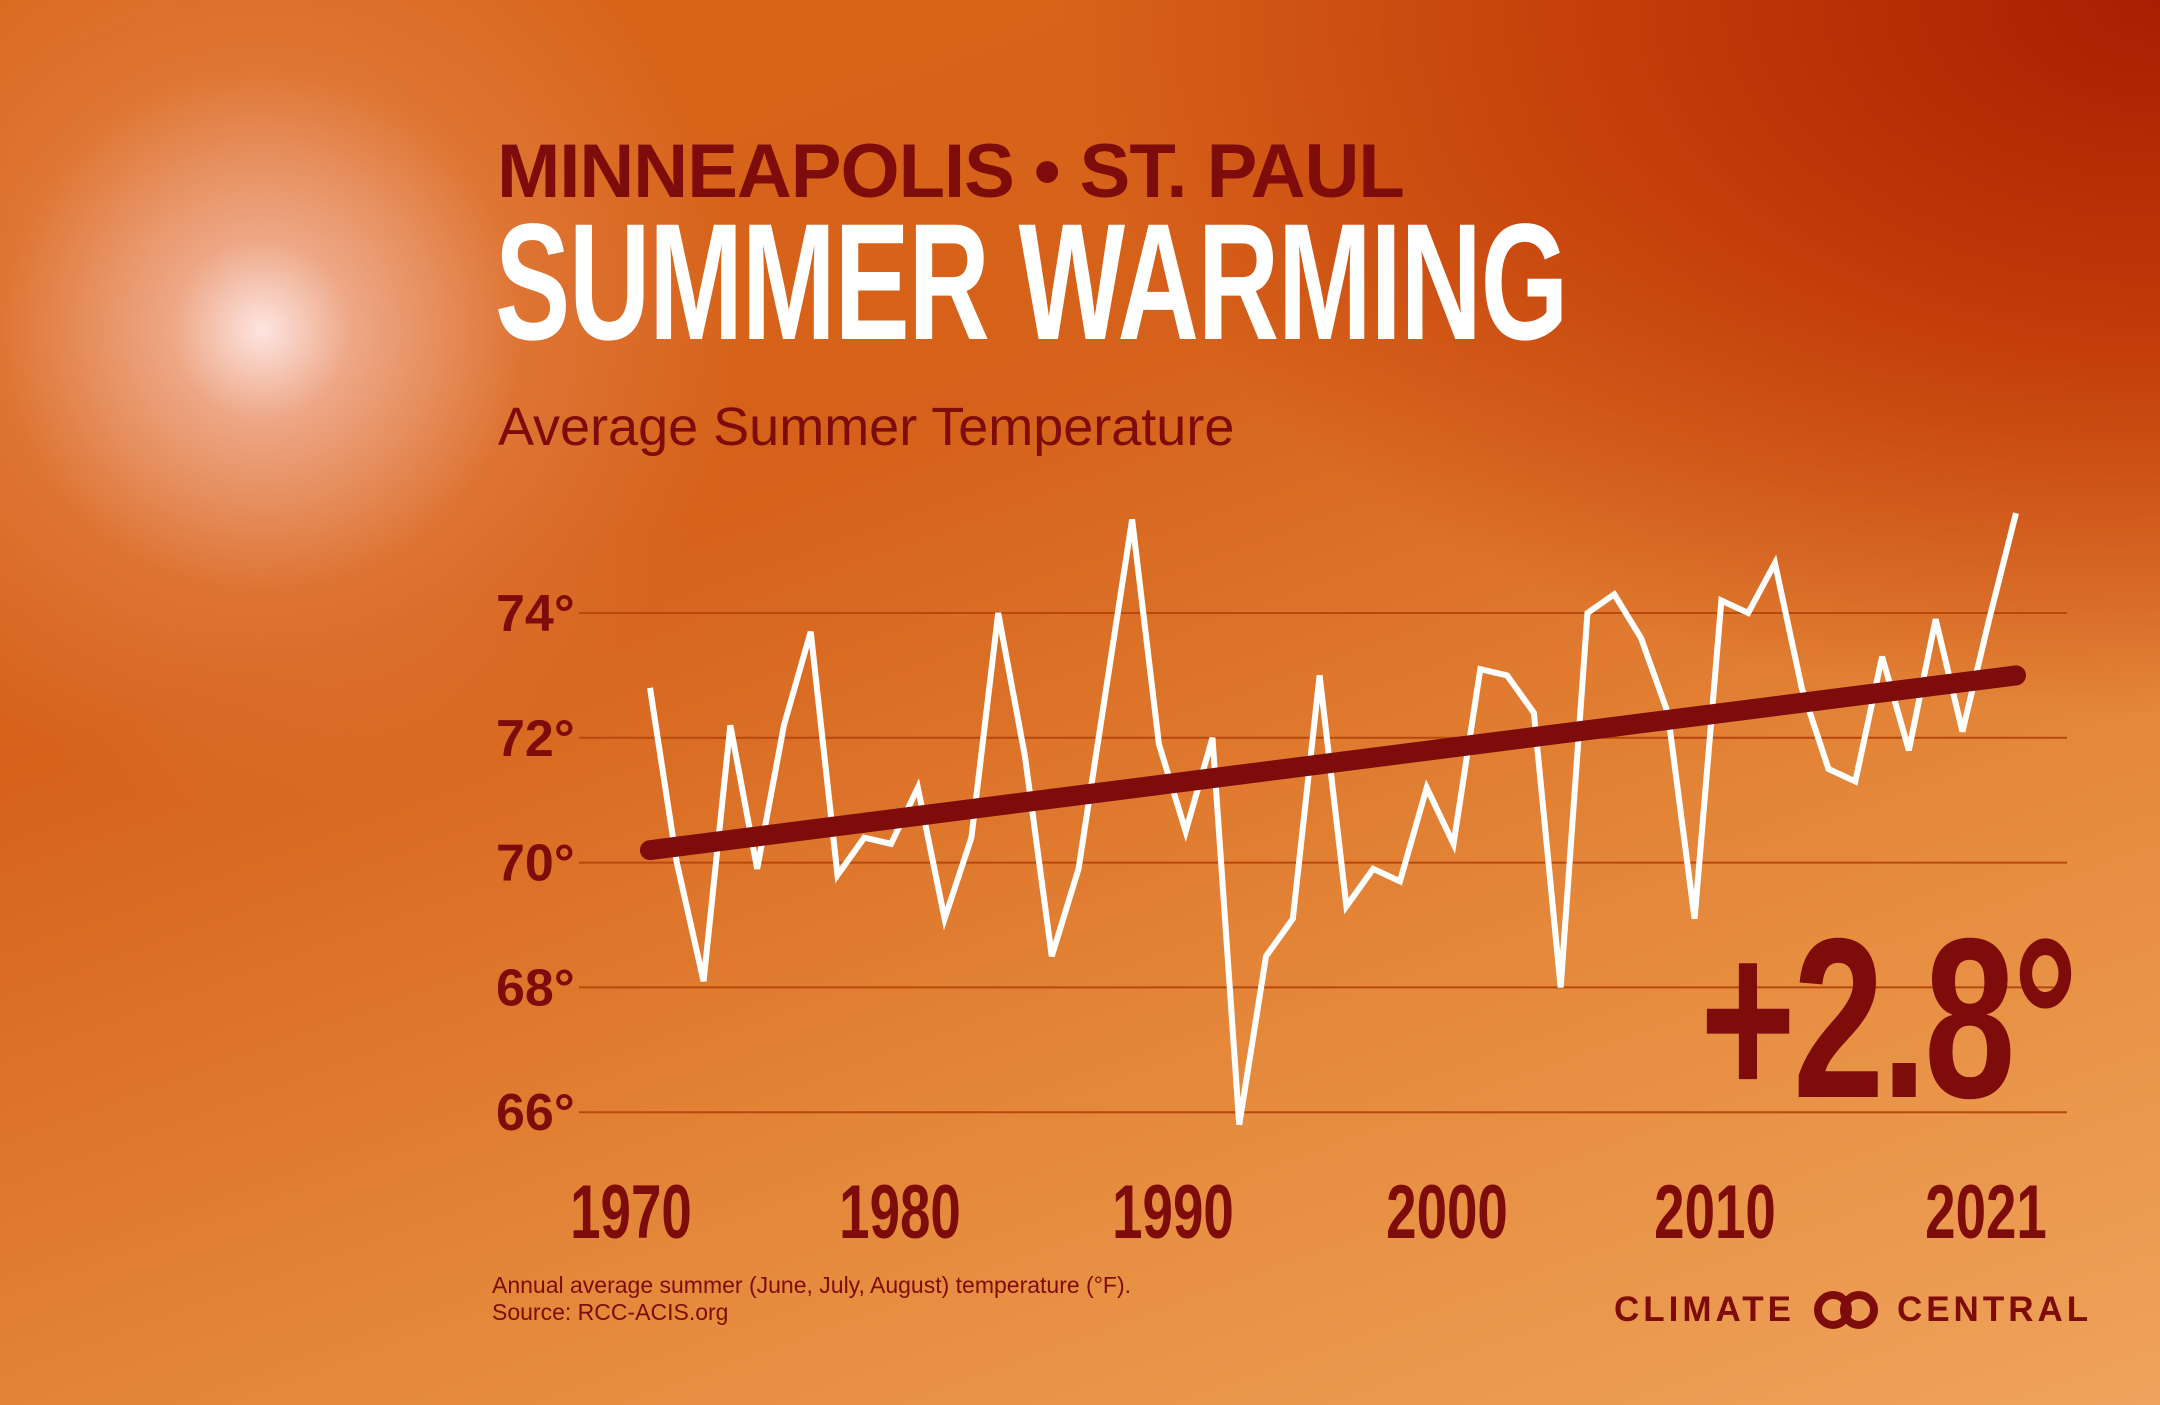 This screenshot has width=2160, height=1405. Describe the element at coordinates (535, 614) in the screenshot. I see `y-tick-label: 74°` at that location.